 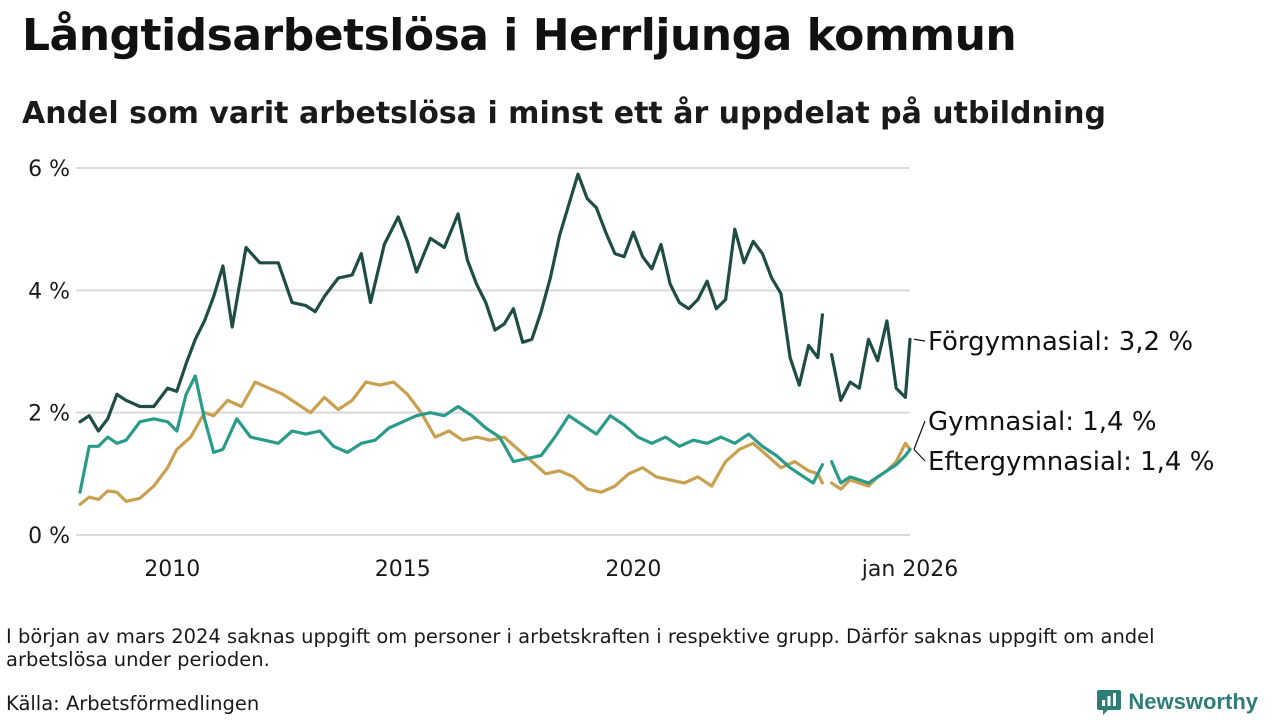 What do you see at coordinates (49, 536) in the screenshot?
I see `y-tick-label: 0 %` at bounding box center [49, 536].